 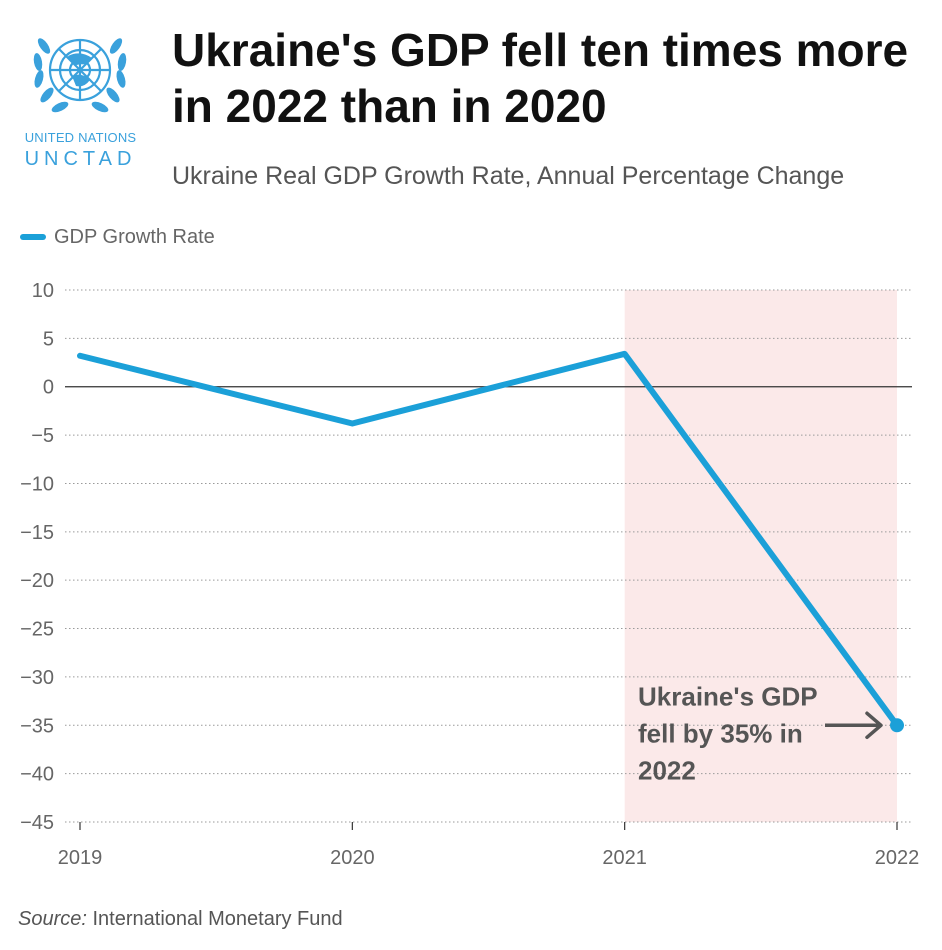 I want to click on x-tick-label: 2022, so click(x=897, y=858).